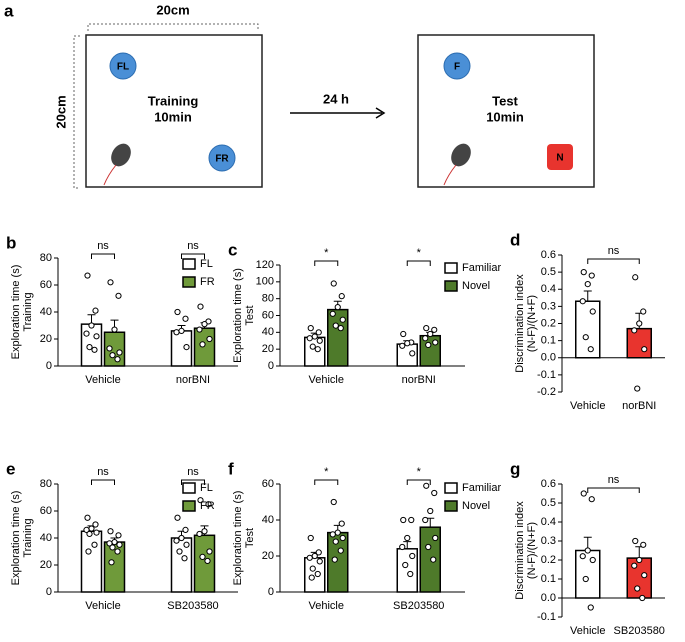 Image resolution: width=685 pixels, height=642 pixels. What do you see at coordinates (172, 9) in the screenshot?
I see `width-label: 20cm` at bounding box center [172, 9].